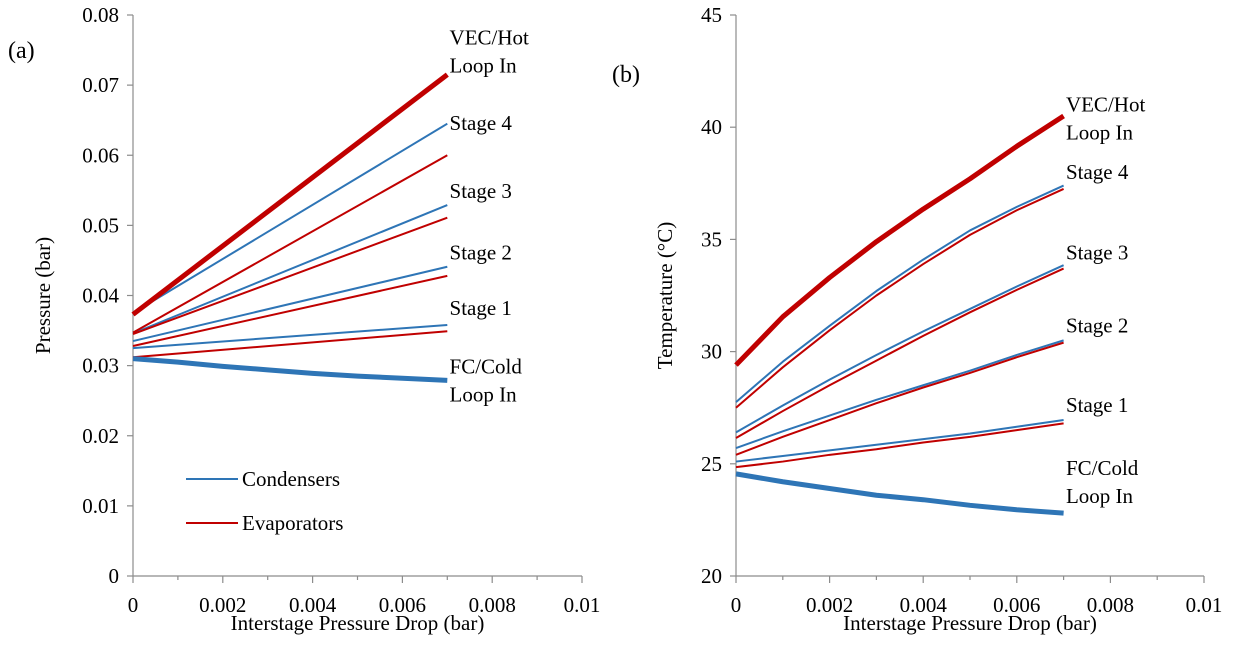 This screenshot has height=667, width=1233. Describe the element at coordinates (1097, 172) in the screenshot. I see `p2-annotation: Stage 4` at that location.